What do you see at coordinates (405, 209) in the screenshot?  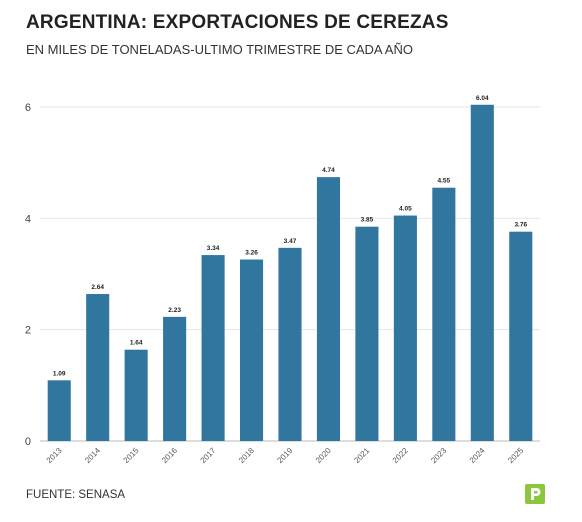 I see `bar-value-label: 4.05` at bounding box center [405, 209].